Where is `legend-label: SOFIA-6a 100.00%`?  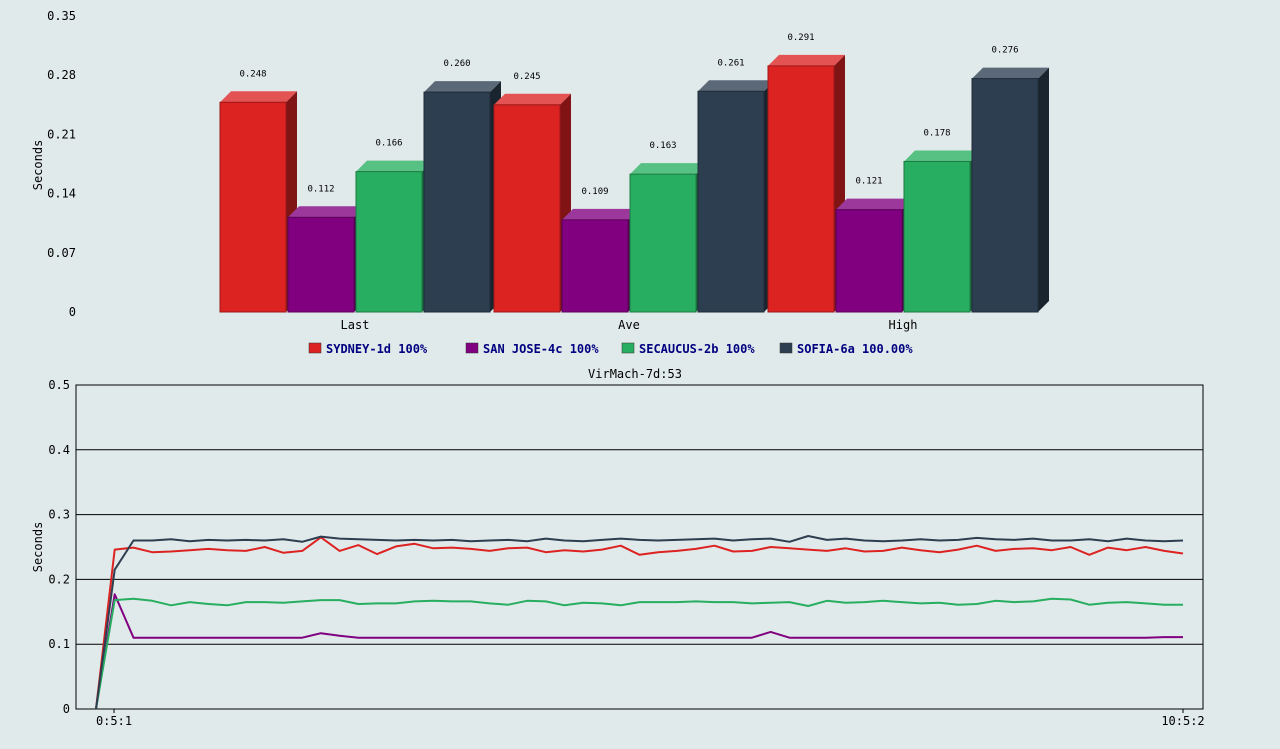 legend-label: SOFIA-6a 100.00% is located at coordinates (855, 349).